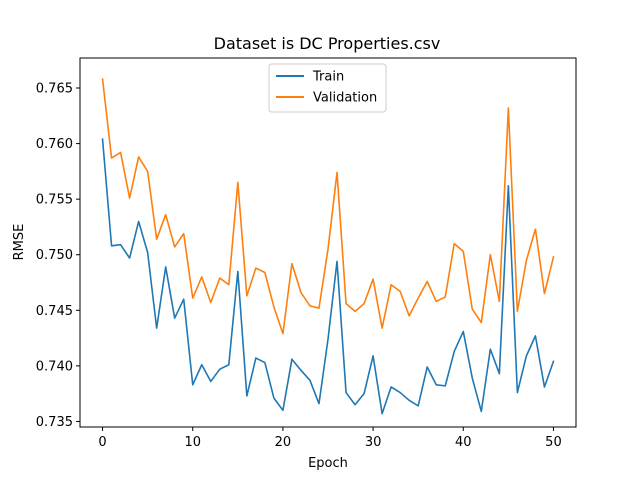  Describe the element at coordinates (19, 242) in the screenshot. I see `y-axis-label: RMSE` at that location.